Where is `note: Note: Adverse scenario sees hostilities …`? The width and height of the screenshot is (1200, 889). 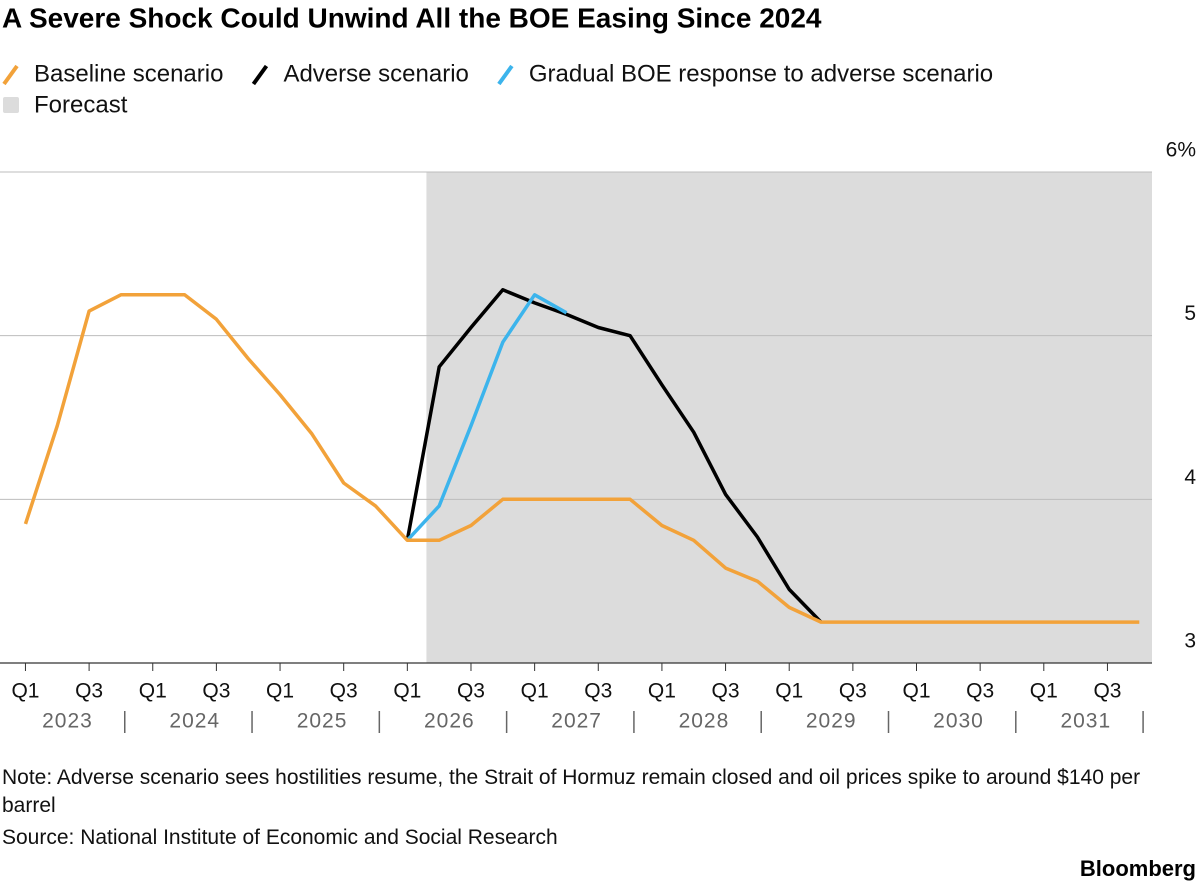 note: Note: Adverse scenario sees hostilities … is located at coordinates (571, 791).